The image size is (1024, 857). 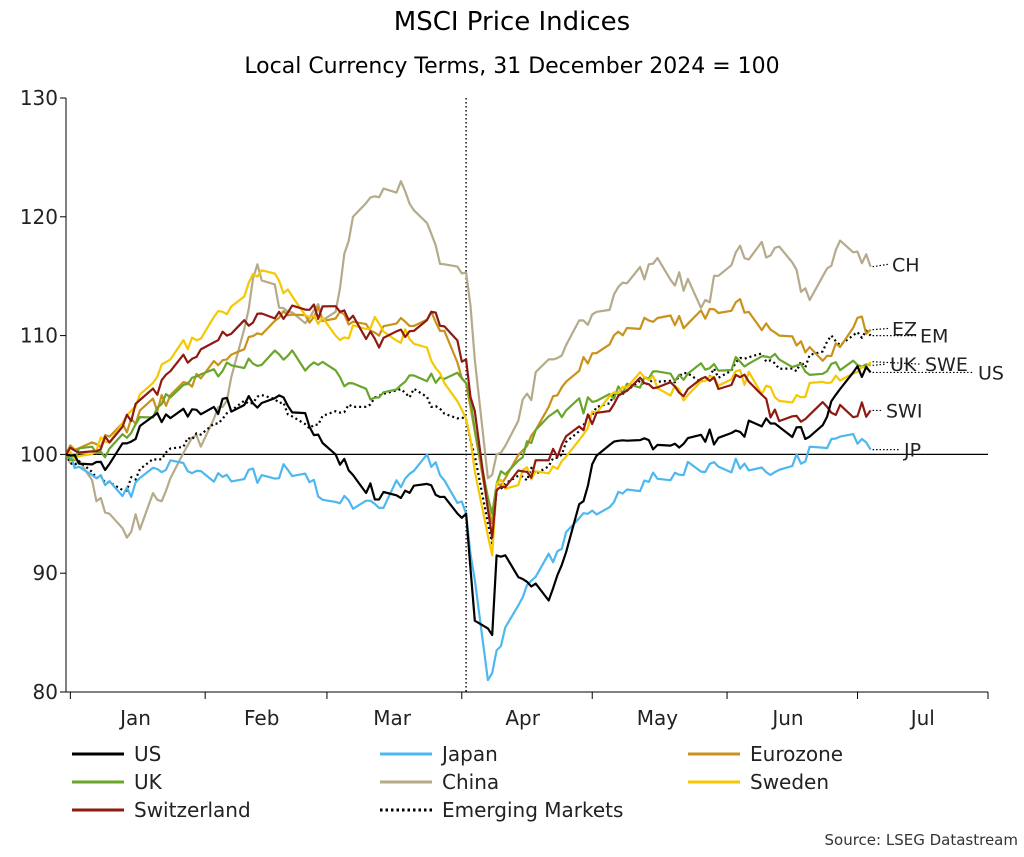 I want to click on end-label-ez: EZ, so click(x=904, y=329).